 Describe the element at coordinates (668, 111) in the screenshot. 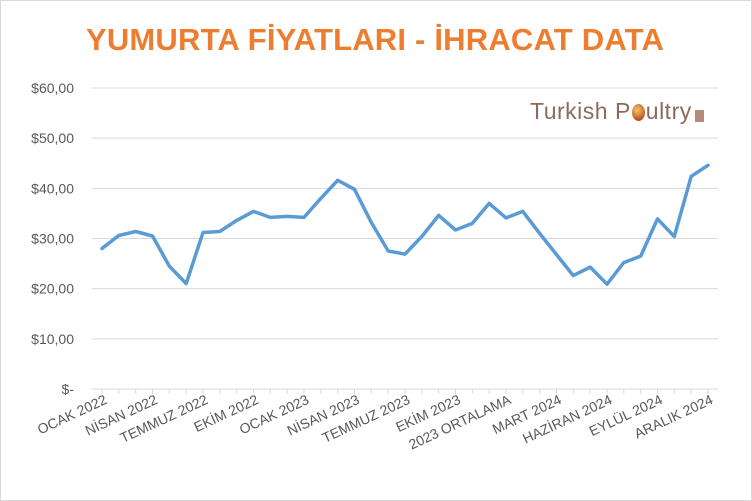

I see `logo-text-ultry: ultry` at that location.